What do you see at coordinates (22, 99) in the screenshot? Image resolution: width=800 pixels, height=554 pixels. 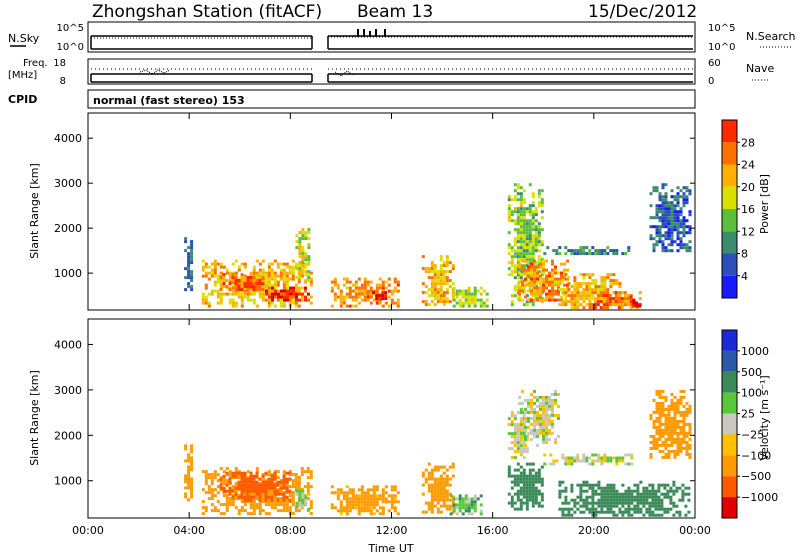 I see `cpid-label: CPID` at bounding box center [22, 99].